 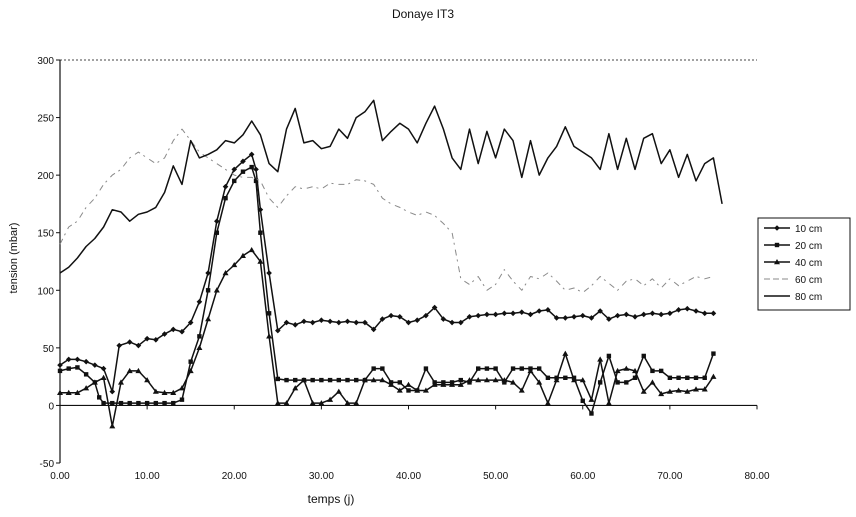 I want to click on x-tick-label: 80.00, so click(x=756, y=476).